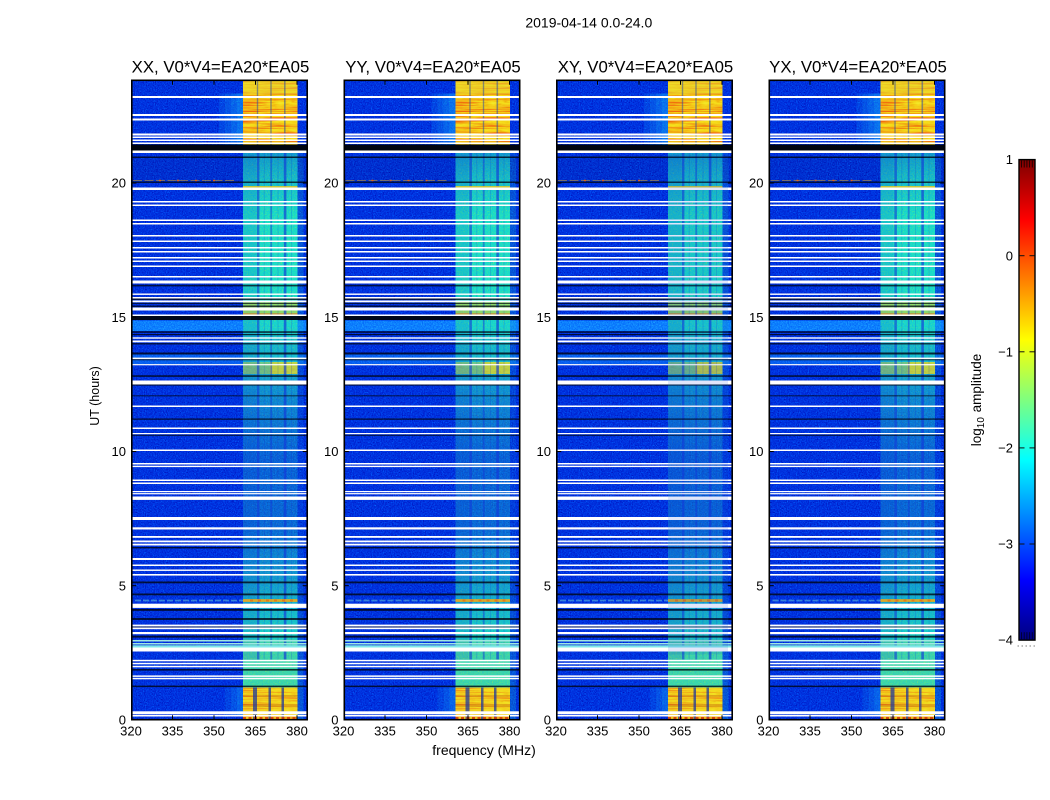 The height and width of the screenshot is (800, 1050). I want to click on svg-text: 1, so click(1009, 159).